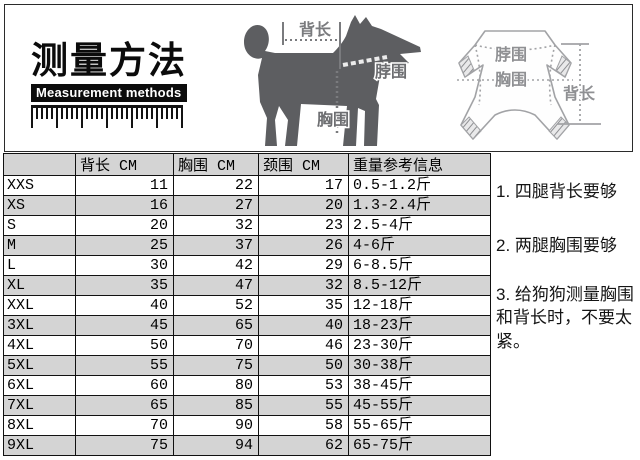 The image size is (640, 460). I want to click on neck-cell: 20, so click(303, 205).